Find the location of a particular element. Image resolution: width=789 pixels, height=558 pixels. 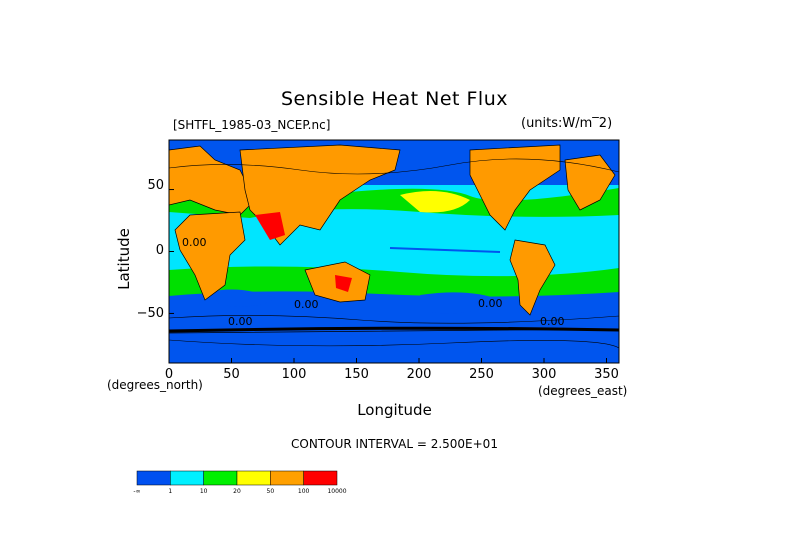

continent-north-america is located at coordinates (515, 187).